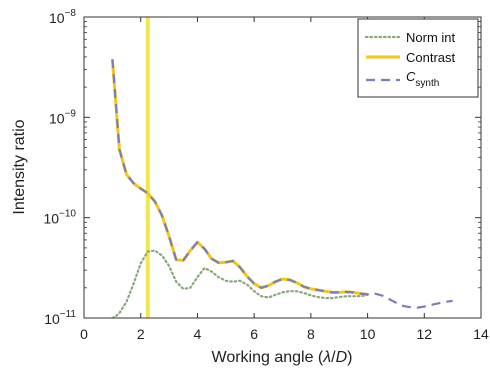 Image resolution: width=490 pixels, height=375 pixels. I want to click on x-tick-label: 4, so click(198, 334).